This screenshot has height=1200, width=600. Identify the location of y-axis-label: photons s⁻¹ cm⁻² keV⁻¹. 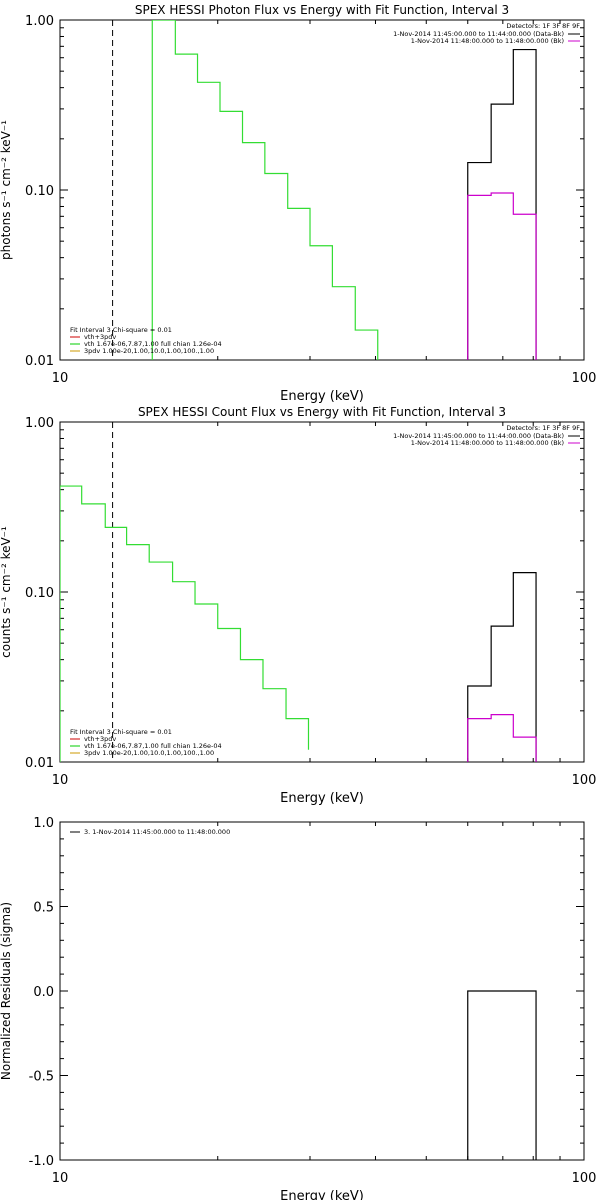
(6, 190).